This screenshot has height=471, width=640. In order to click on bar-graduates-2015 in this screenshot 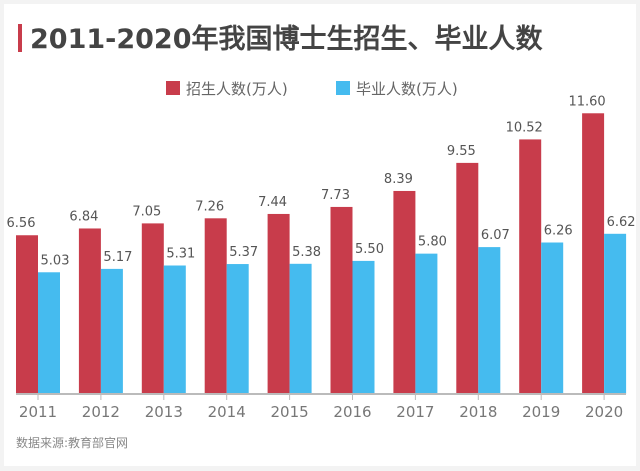, I will do `click(300, 328)`.